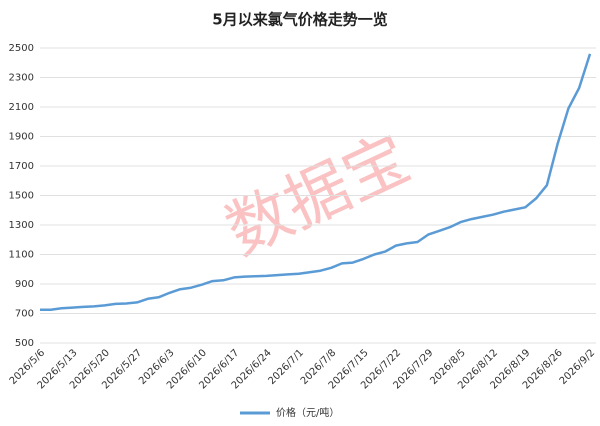 This screenshot has width=600, height=426. Describe the element at coordinates (24, 284) in the screenshot. I see `y-tick-label: 900` at that location.